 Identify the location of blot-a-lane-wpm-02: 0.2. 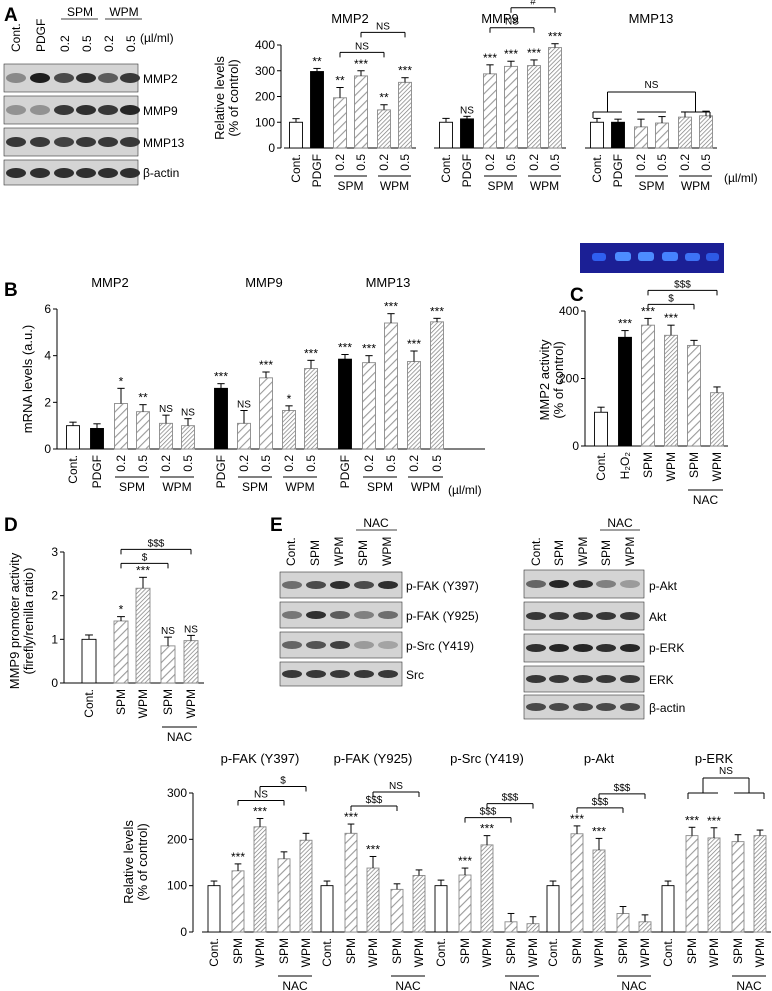
(109, 43).